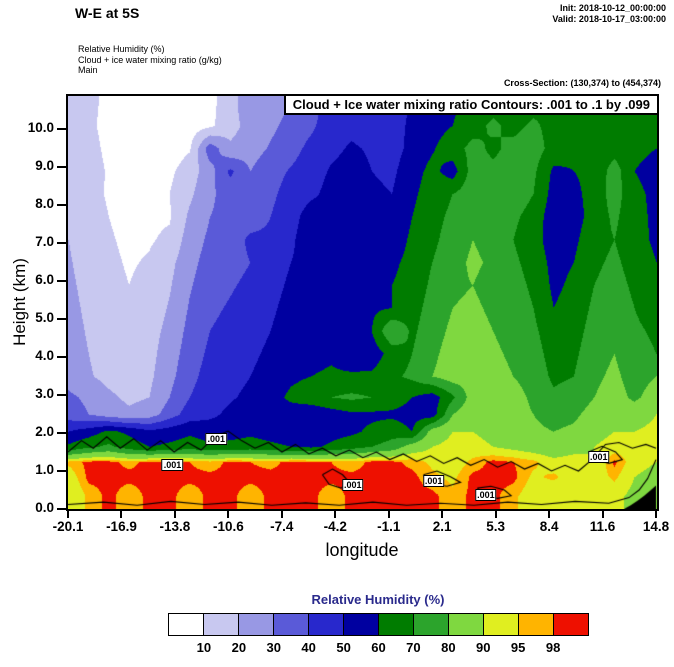 The width and height of the screenshot is (674, 667). What do you see at coordinates (602, 526) in the screenshot?
I see `x-tick-label: 11.6` at bounding box center [602, 526].